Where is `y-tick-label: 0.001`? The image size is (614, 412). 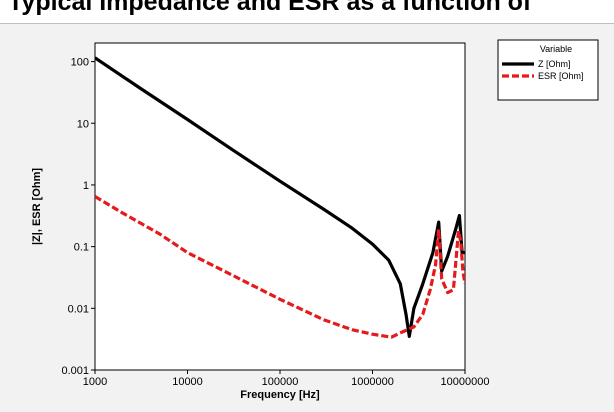
y-tick-label: 0.001 is located at coordinates (75, 371).